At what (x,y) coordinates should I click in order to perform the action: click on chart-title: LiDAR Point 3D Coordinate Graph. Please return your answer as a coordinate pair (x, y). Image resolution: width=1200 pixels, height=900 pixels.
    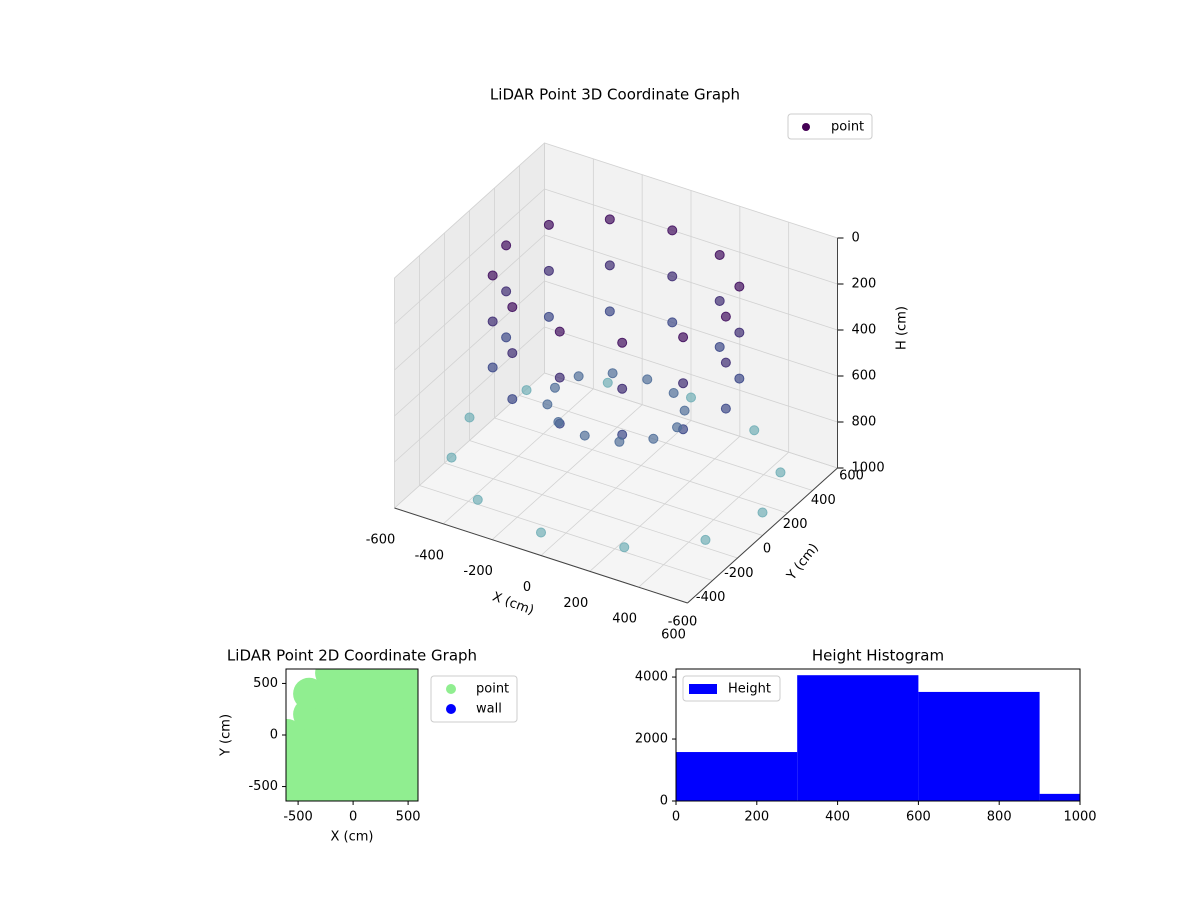
    Looking at the image, I should click on (615, 95).